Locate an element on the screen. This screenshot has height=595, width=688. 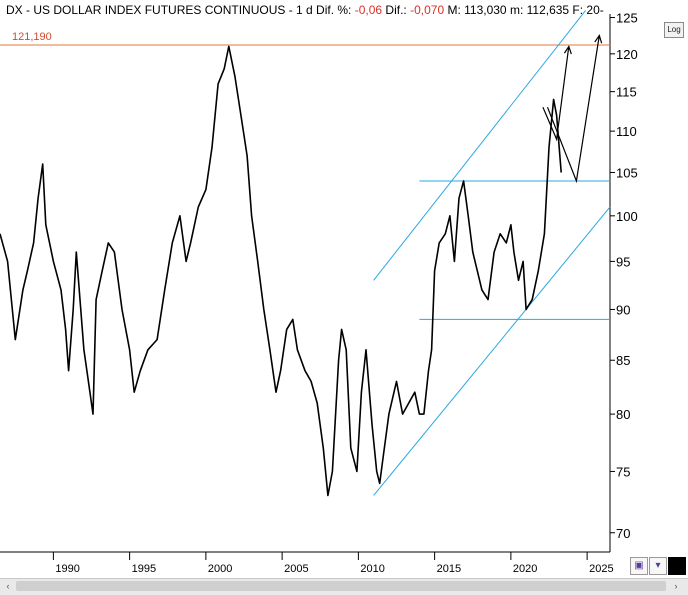
abs-change-value: -0,070 is located at coordinates (427, 10).